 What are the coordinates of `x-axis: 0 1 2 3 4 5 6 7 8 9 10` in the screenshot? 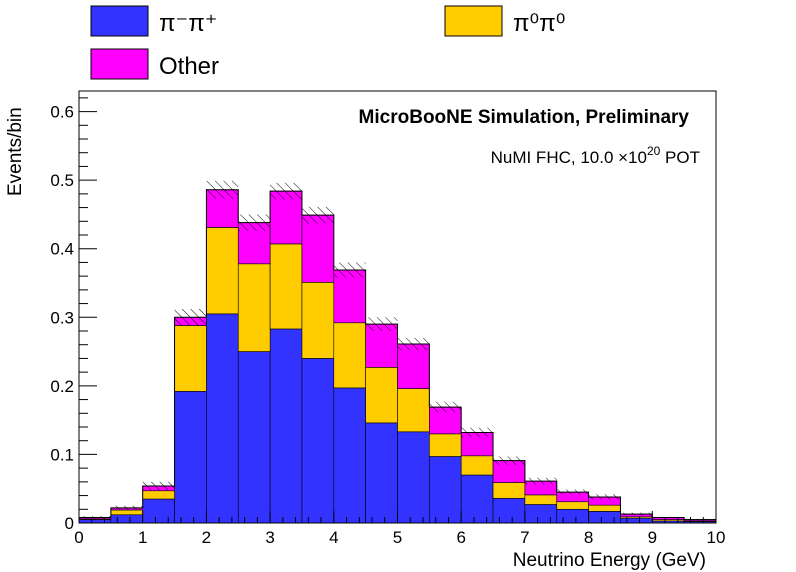 It's located at (399, 529).